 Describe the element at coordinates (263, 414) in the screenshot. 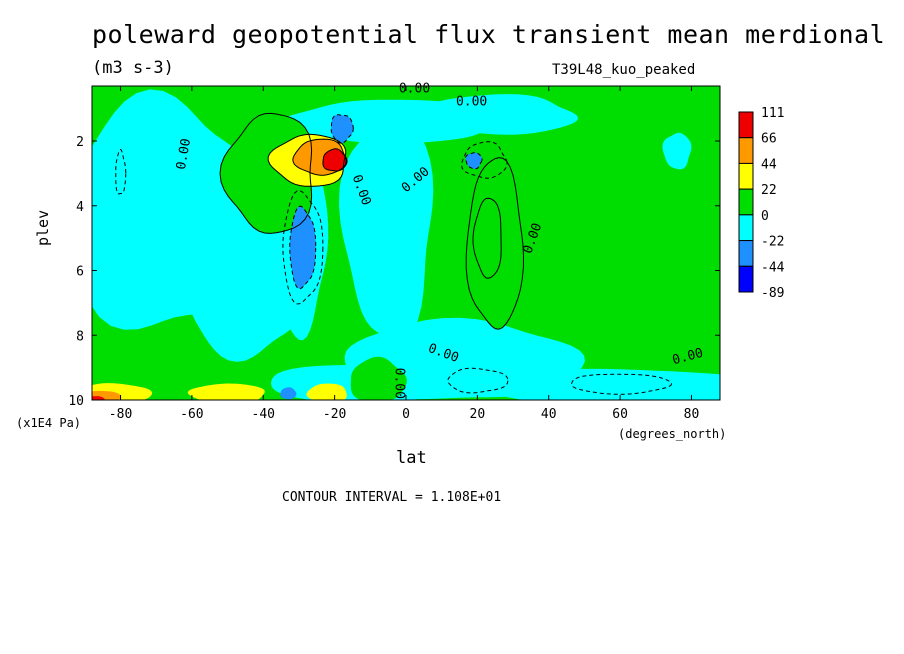

I see `x-tick-label: -40` at that location.